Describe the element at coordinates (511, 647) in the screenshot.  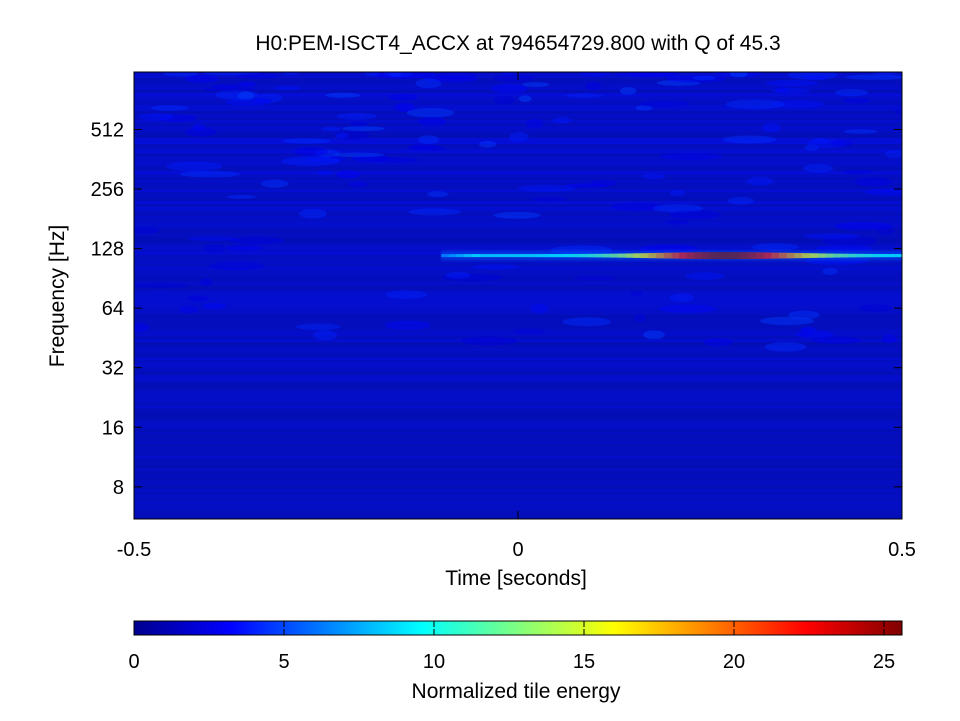
I see `colorbar-ticks: 0 5 10 15 20 25` at that location.